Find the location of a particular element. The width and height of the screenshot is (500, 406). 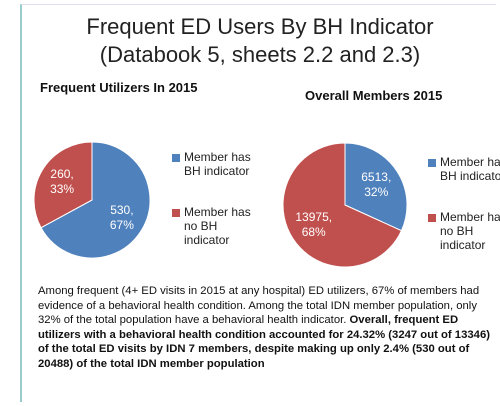

chart-title: Overall Members 2015 is located at coordinates (374, 95).